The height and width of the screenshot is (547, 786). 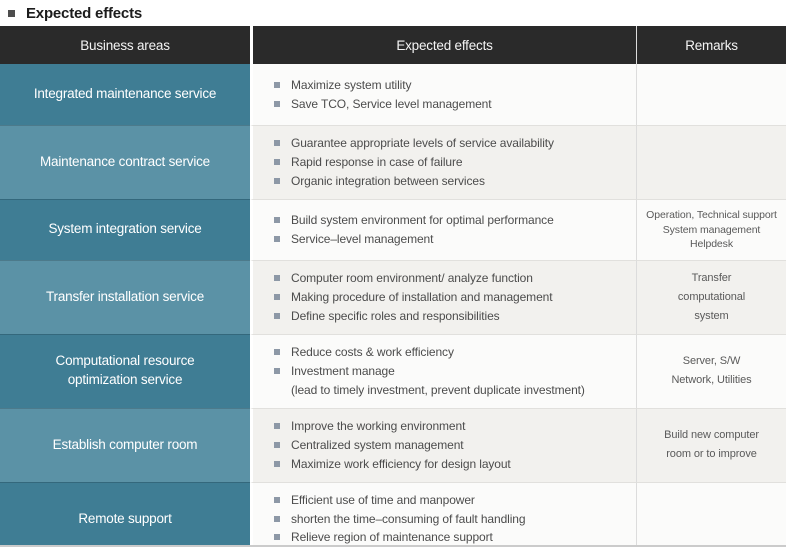 What do you see at coordinates (711, 296) in the screenshot?
I see `remarks-cell: Transfer computational system` at bounding box center [711, 296].